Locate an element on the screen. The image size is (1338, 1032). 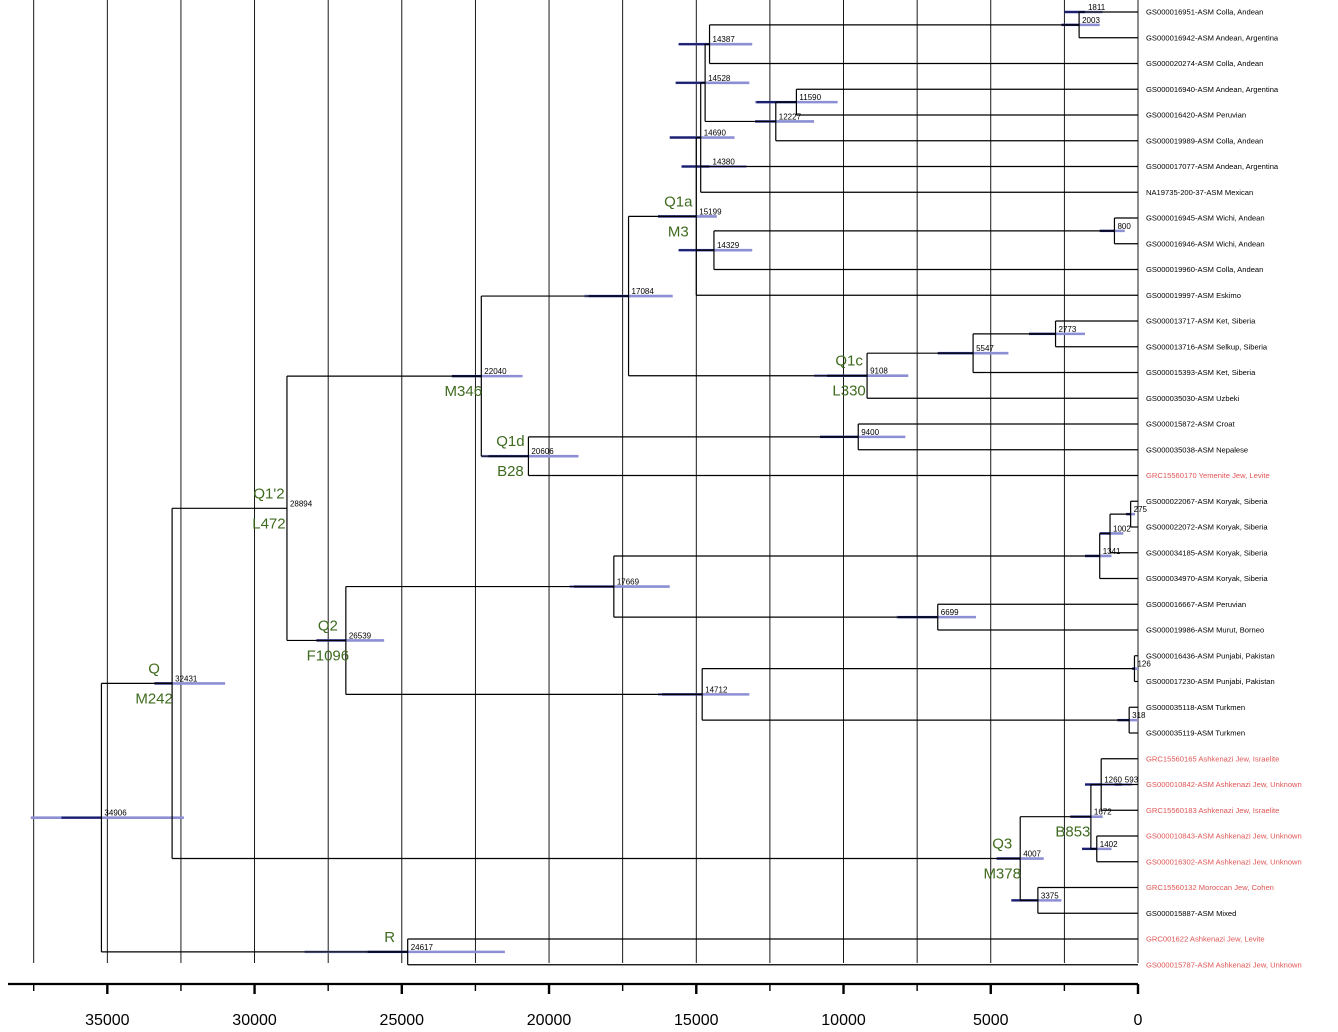
leaf-label: GS000016667-ASM Peruvian is located at coordinates (1196, 604).